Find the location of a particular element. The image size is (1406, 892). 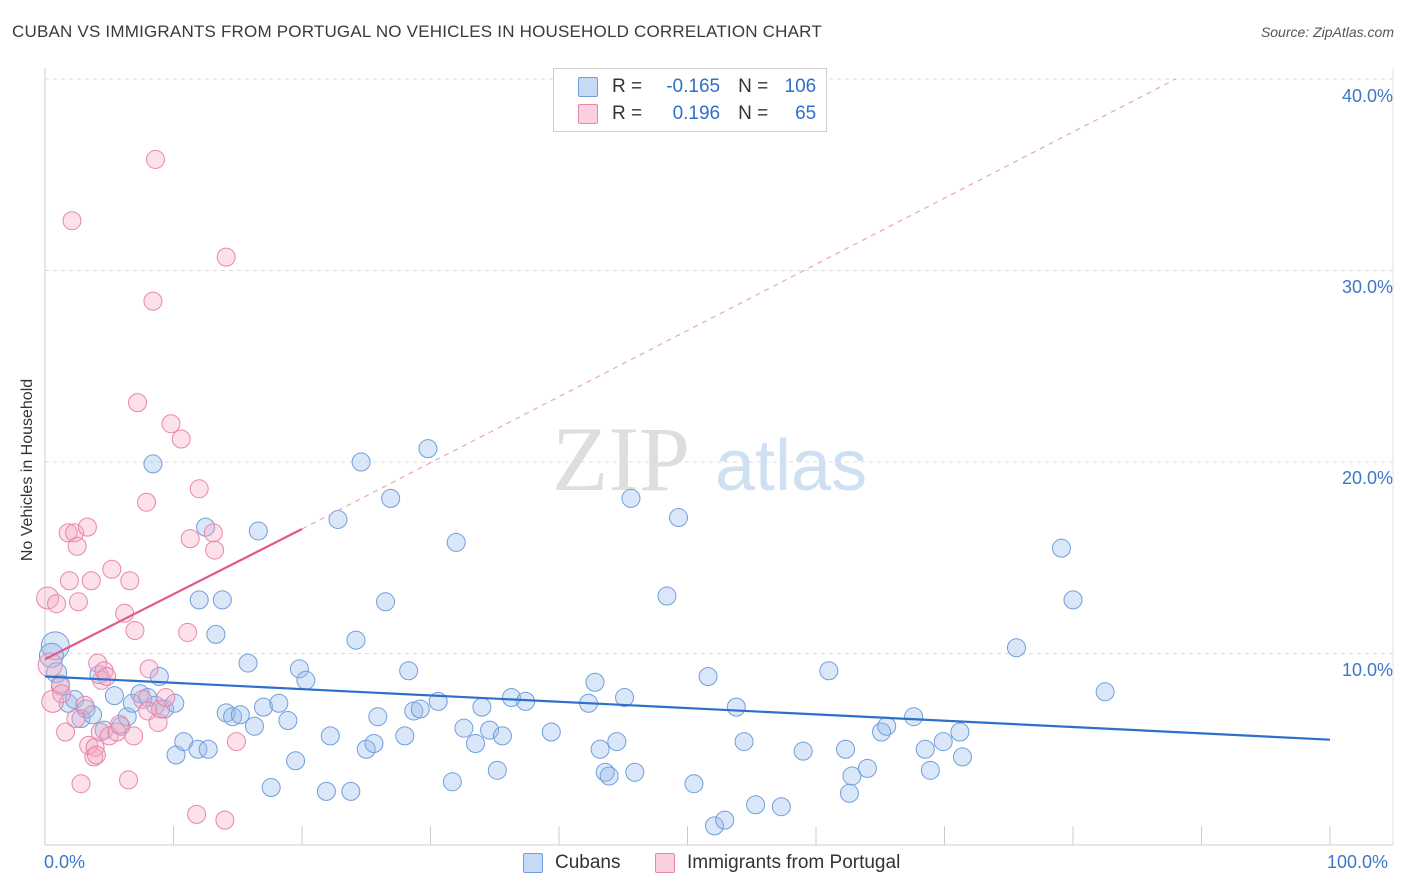

bottom-legend-swatch-portugal is located at coordinates (665, 863).